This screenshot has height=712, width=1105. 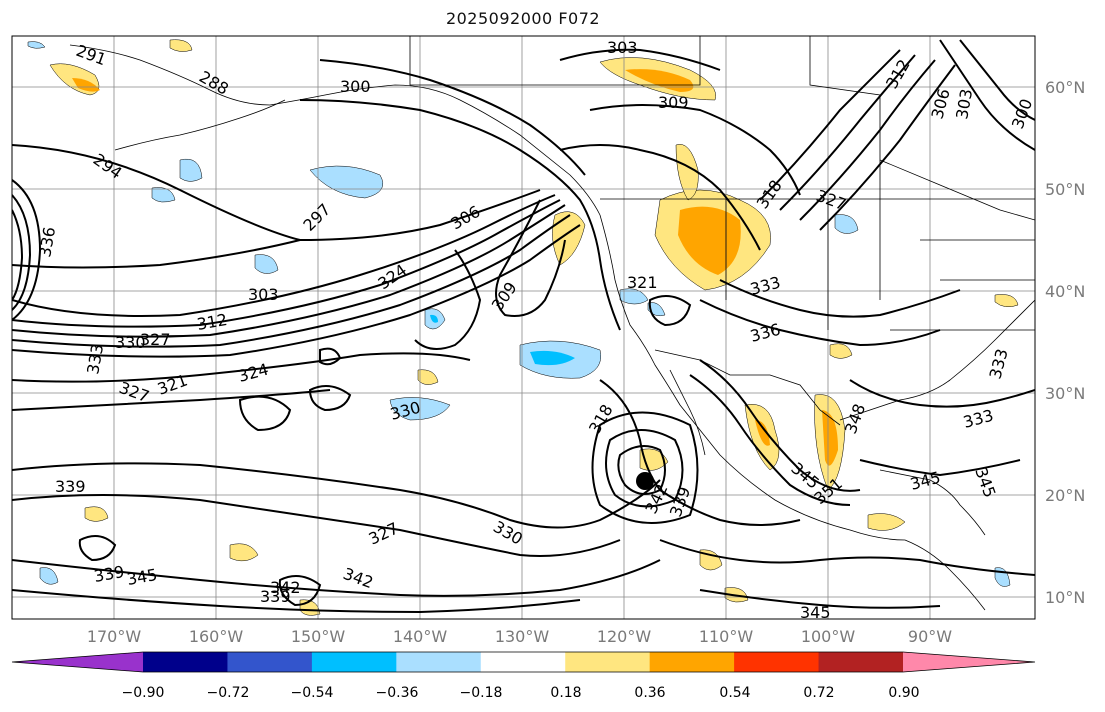 What do you see at coordinates (930, 636) in the screenshot?
I see `lon-label: 90°W` at bounding box center [930, 636].